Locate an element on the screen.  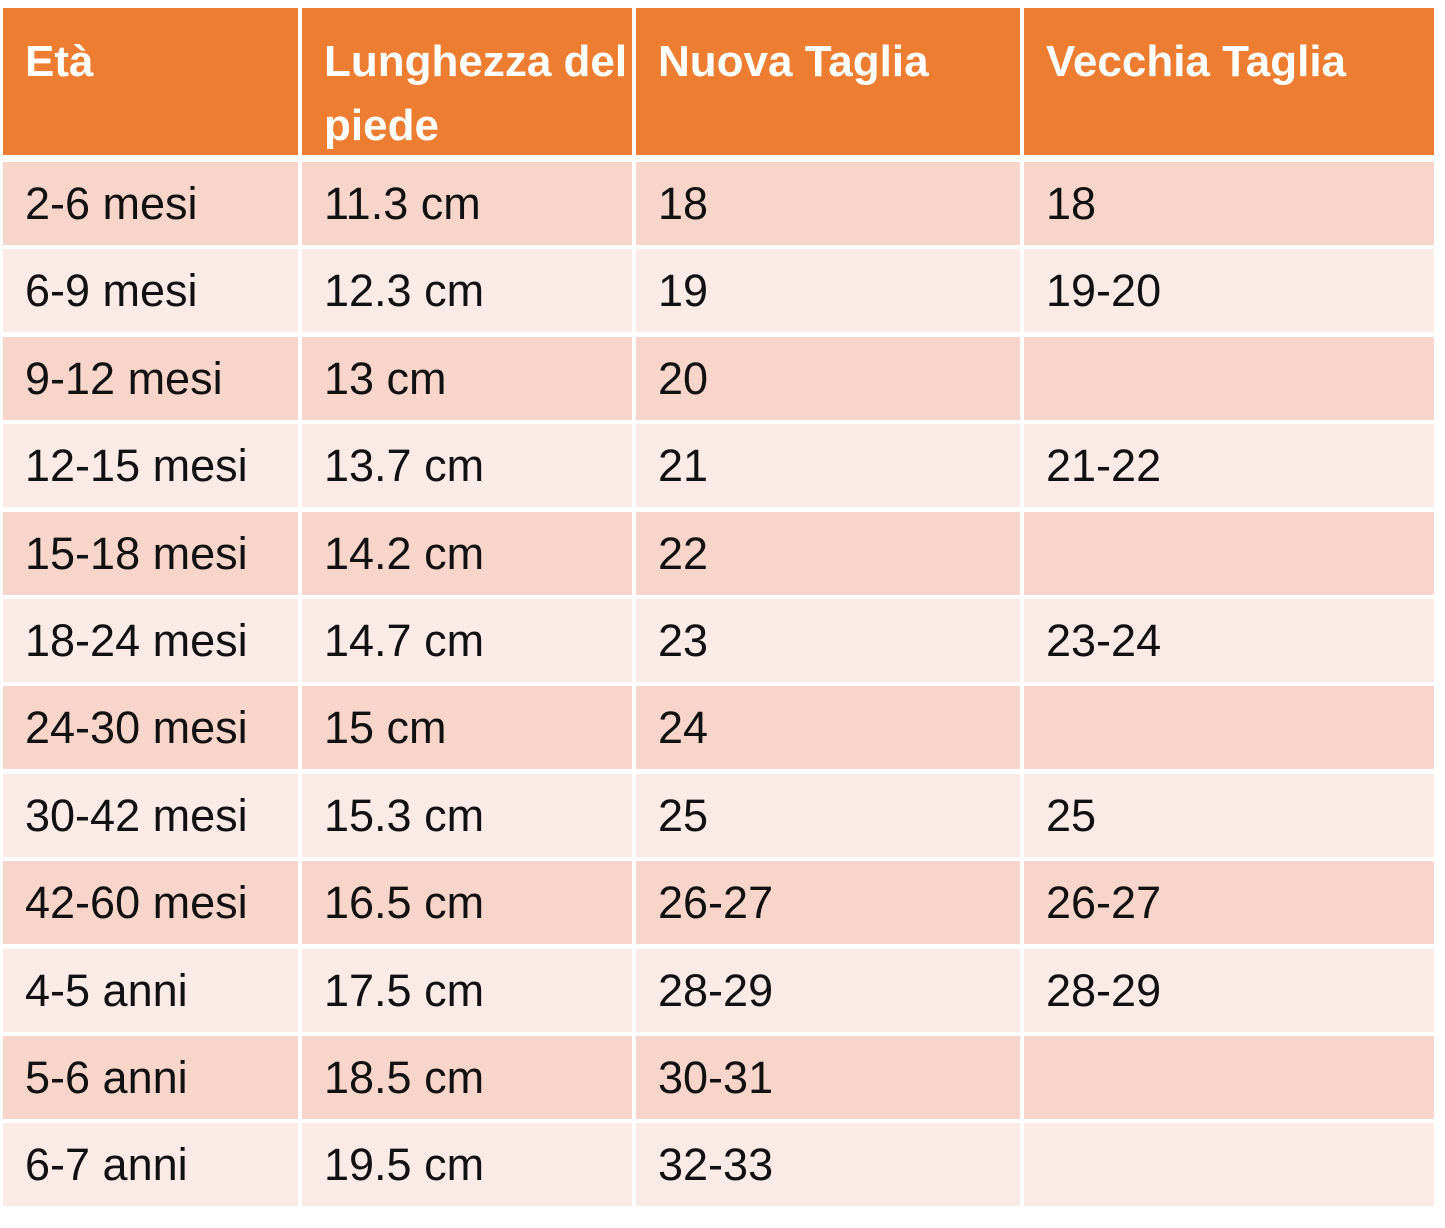
cell-text: 42-60 mesi is located at coordinates (136, 902).